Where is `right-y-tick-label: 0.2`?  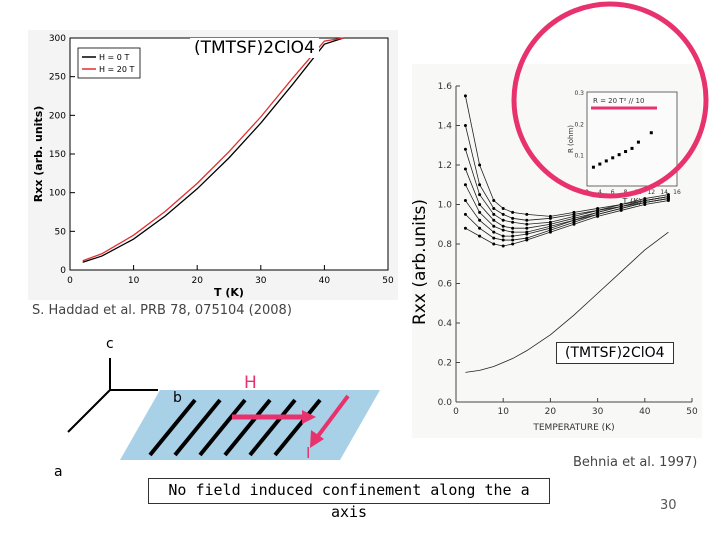
right-y-tick-label: 0.2 is located at coordinates (445, 364).